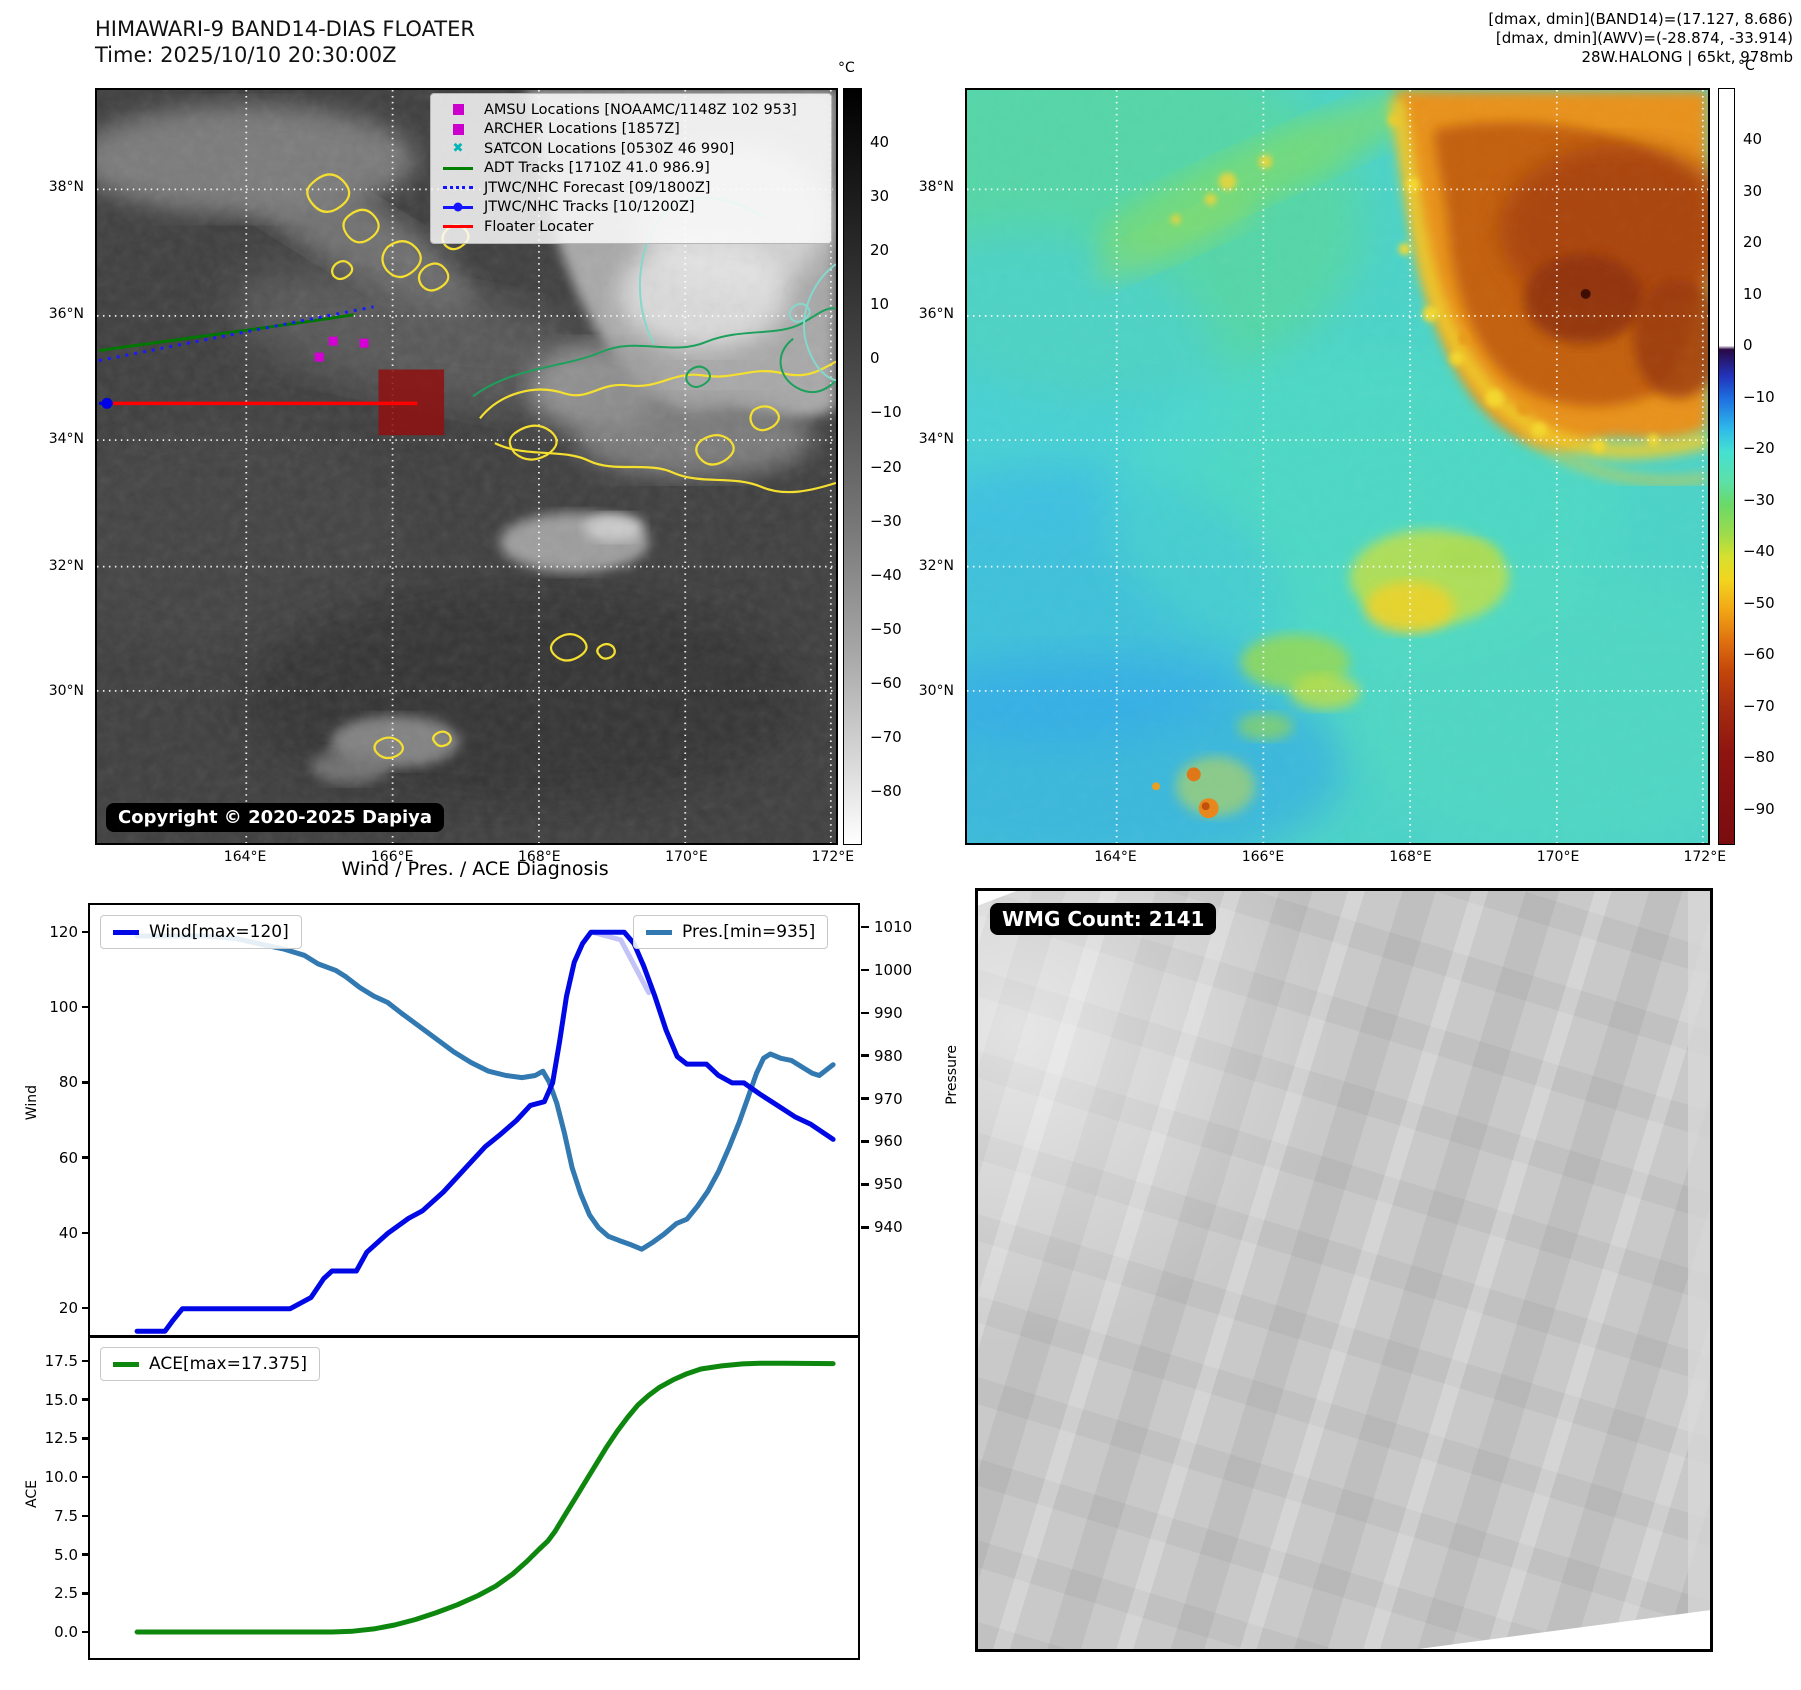 The height and width of the screenshot is (1690, 1801). Describe the element at coordinates (66, 186) in the screenshot. I see `lat-tick-label: 38°N` at that location.